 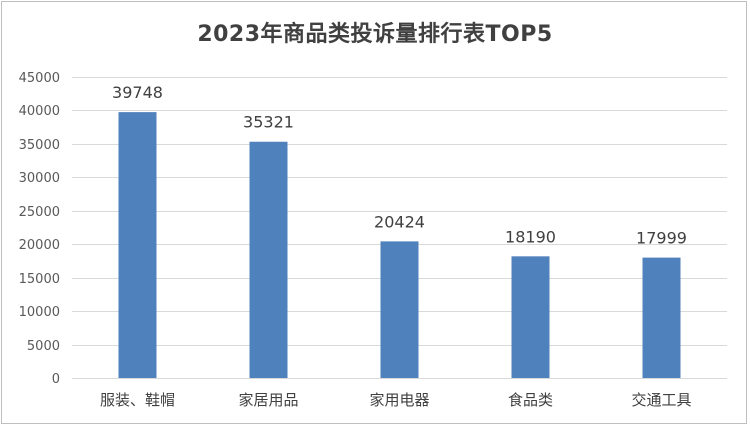 What do you see at coordinates (39, 312) in the screenshot?
I see `y-tick-label: 10000` at bounding box center [39, 312].